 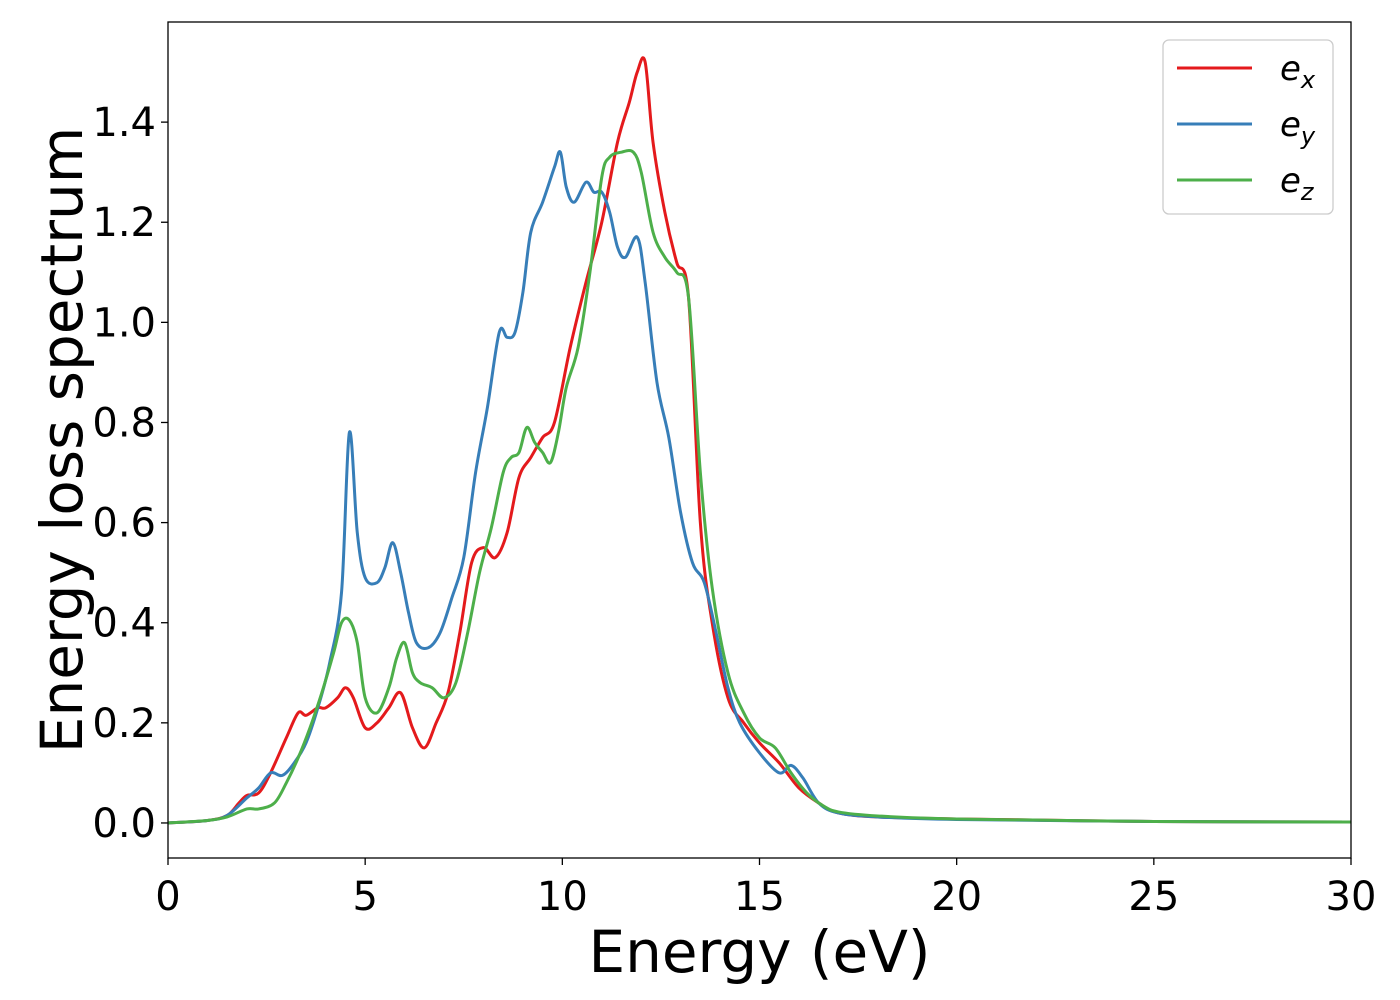 I want to click on x-tick-label: 0, so click(x=167, y=897).